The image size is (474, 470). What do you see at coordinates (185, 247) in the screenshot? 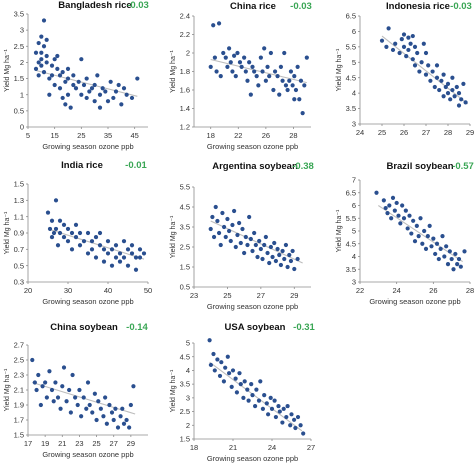
I see `y-tick-label: 2.5` at bounding box center [185, 247].